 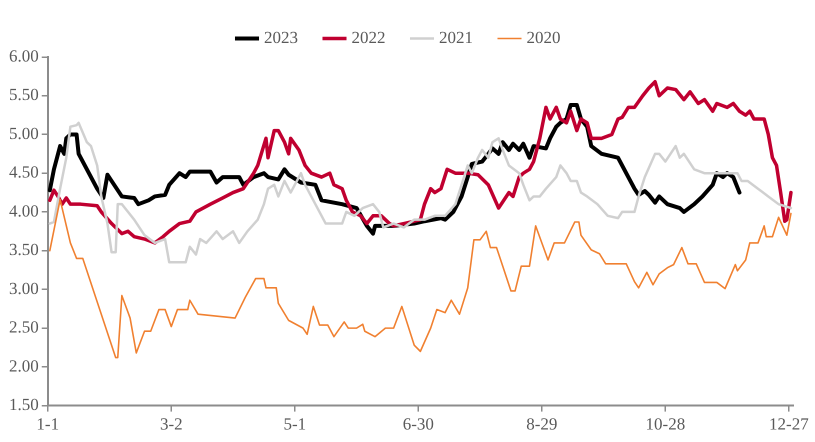 What do you see at coordinates (294, 424) in the screenshot?
I see `x-tick-label: 5-1` at bounding box center [294, 424].